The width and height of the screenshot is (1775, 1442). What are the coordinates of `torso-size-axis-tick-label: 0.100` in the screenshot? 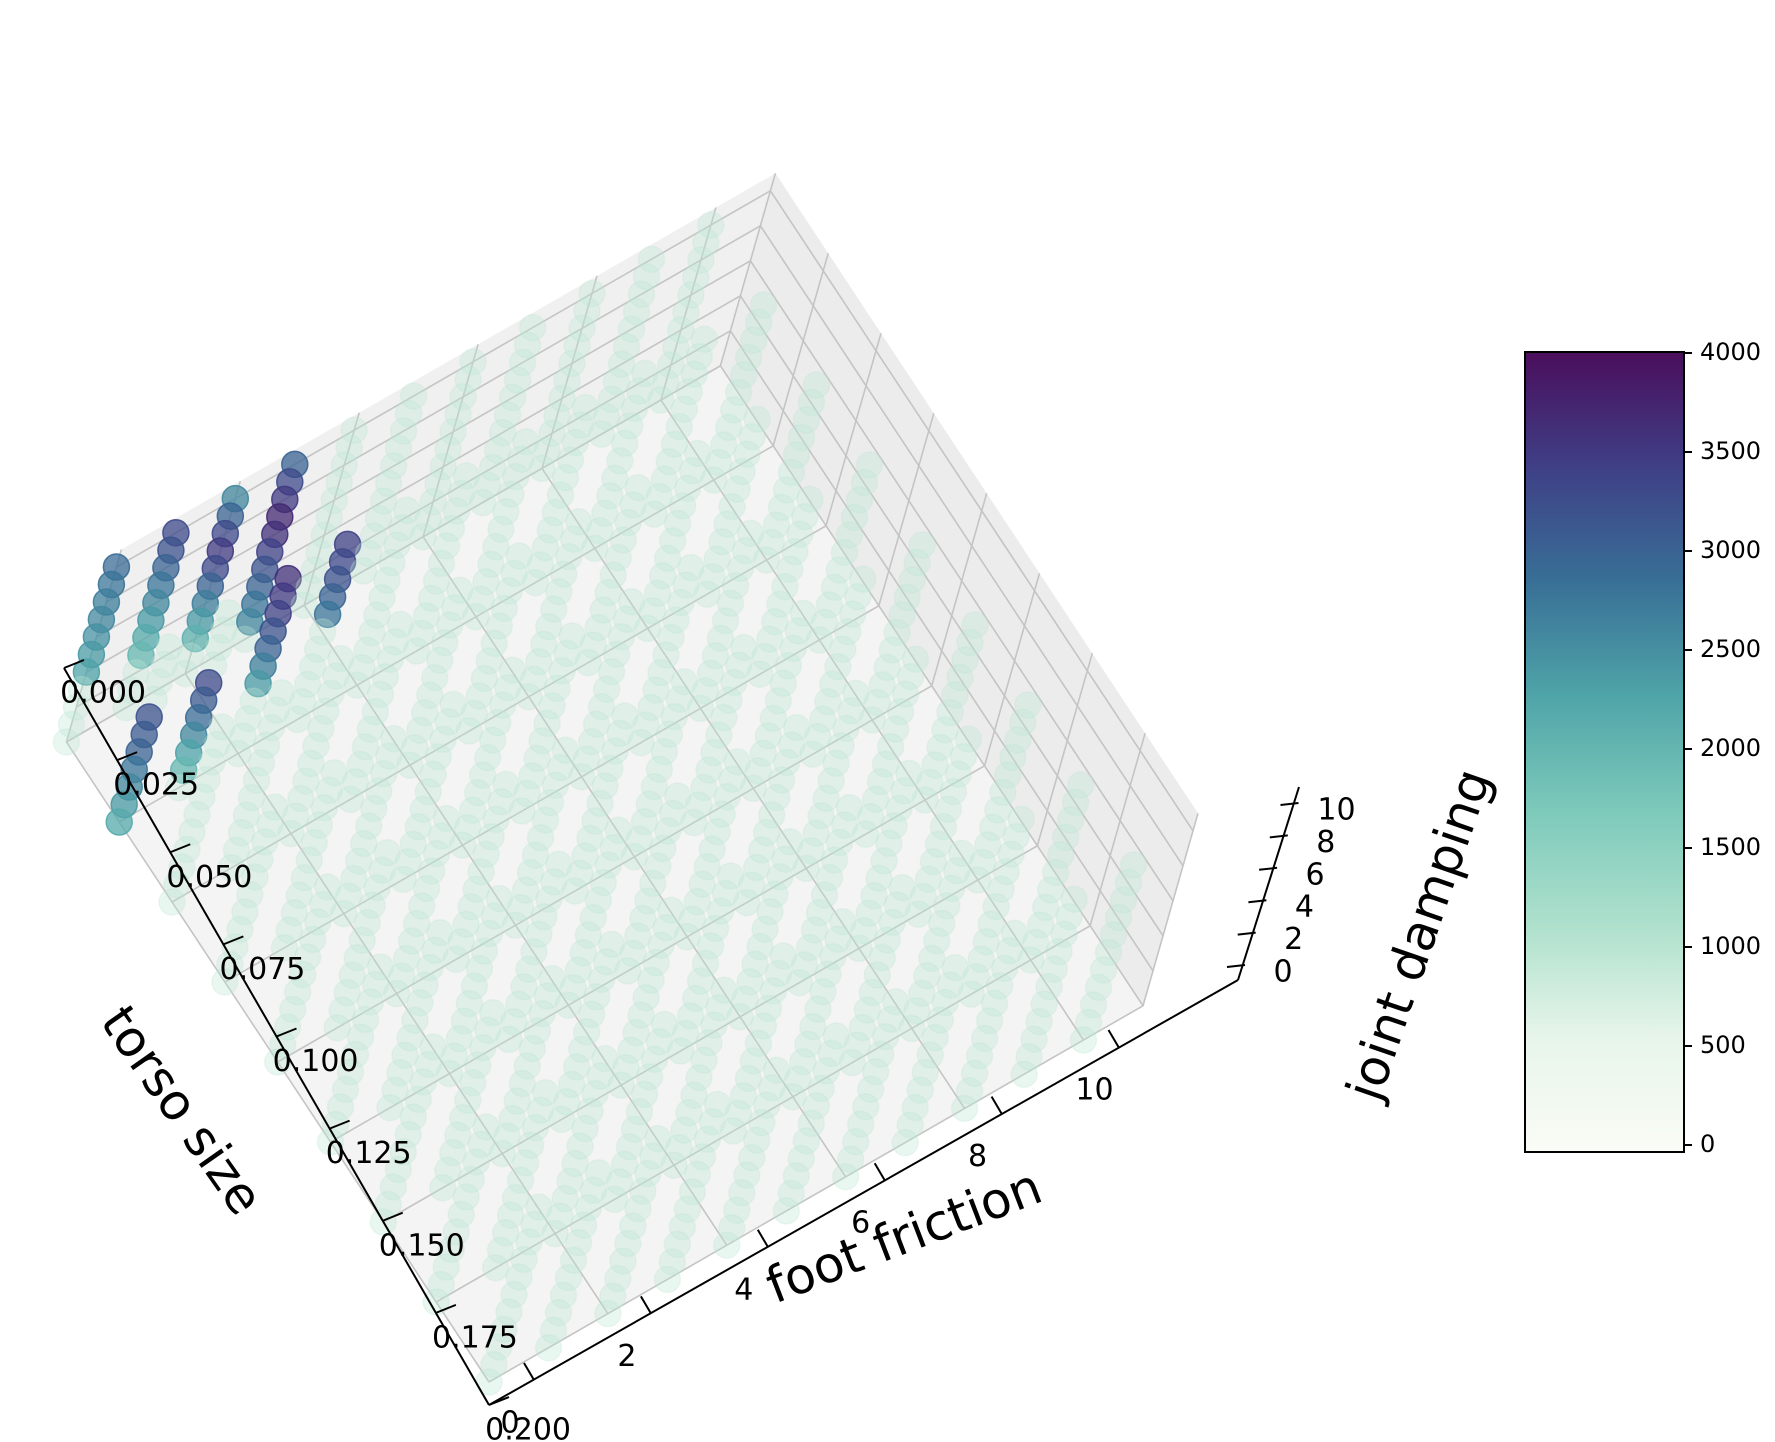 It's located at (316, 1061).